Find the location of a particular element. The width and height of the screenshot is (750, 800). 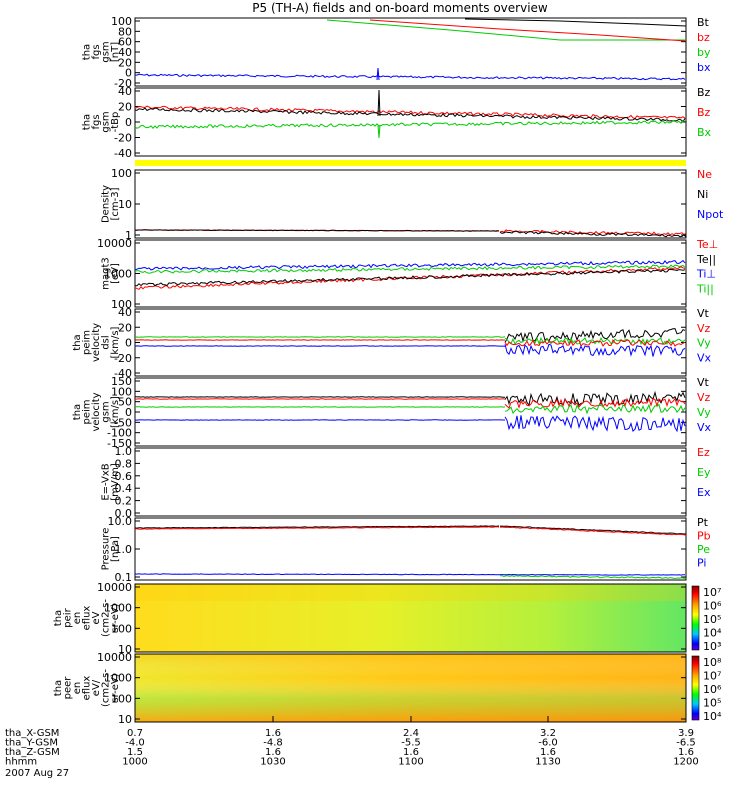

y-tick-label: 0.6 is located at coordinates (124, 476).